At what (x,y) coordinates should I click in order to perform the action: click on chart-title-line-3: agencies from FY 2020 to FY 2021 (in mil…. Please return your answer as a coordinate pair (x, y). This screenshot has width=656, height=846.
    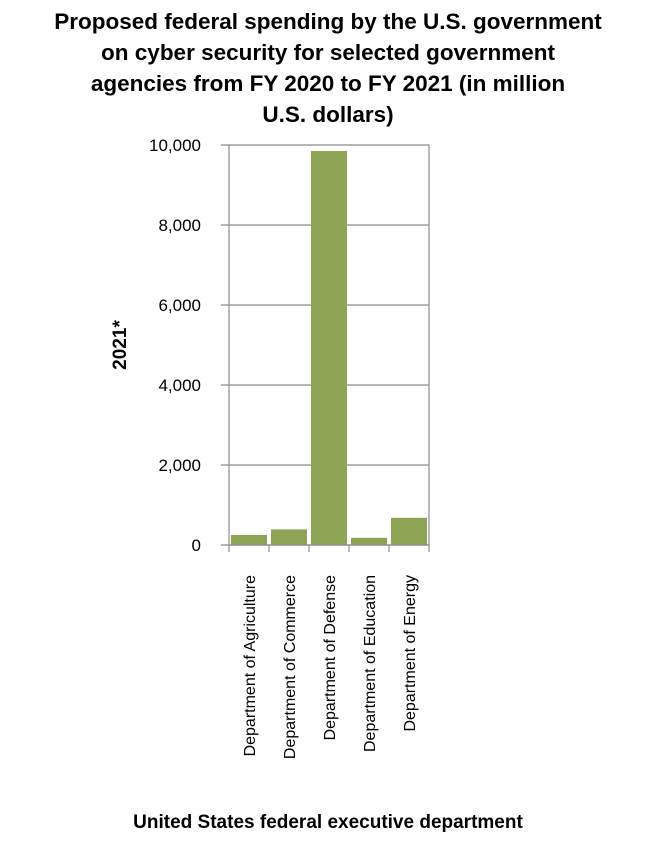
    Looking at the image, I should click on (328, 83).